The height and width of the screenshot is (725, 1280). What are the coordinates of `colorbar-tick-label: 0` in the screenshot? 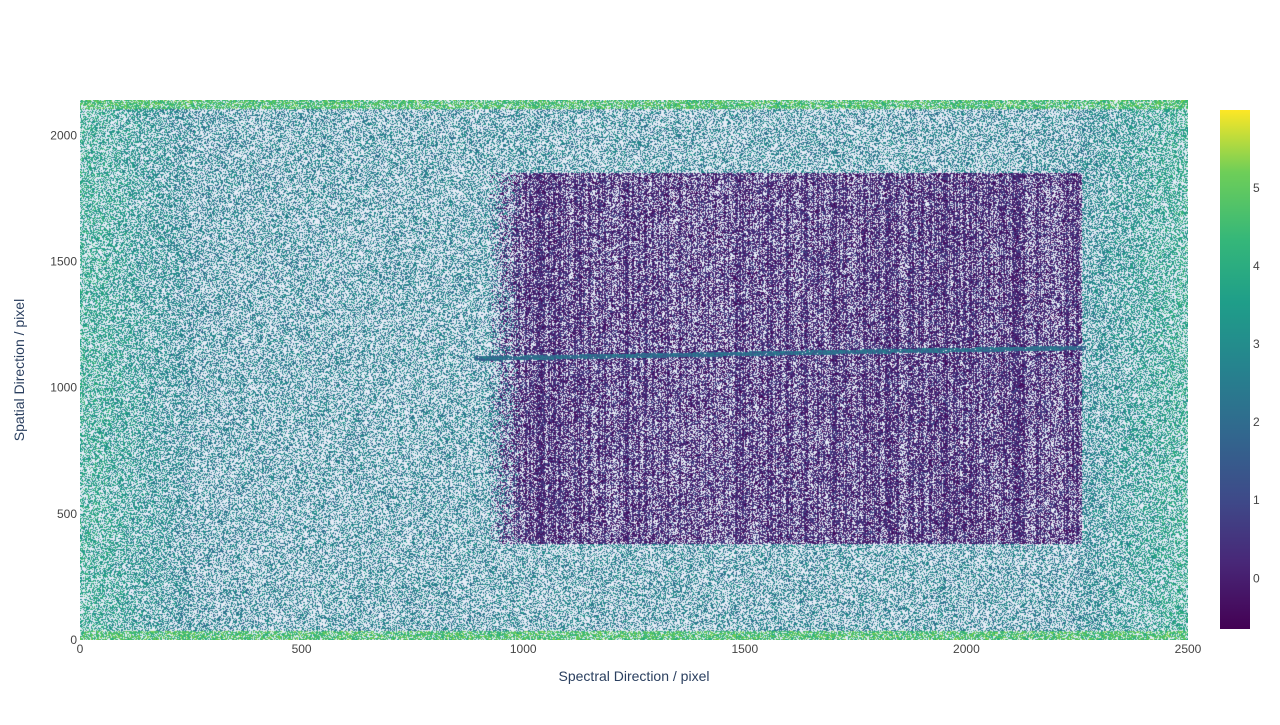 It's located at (1256, 578).